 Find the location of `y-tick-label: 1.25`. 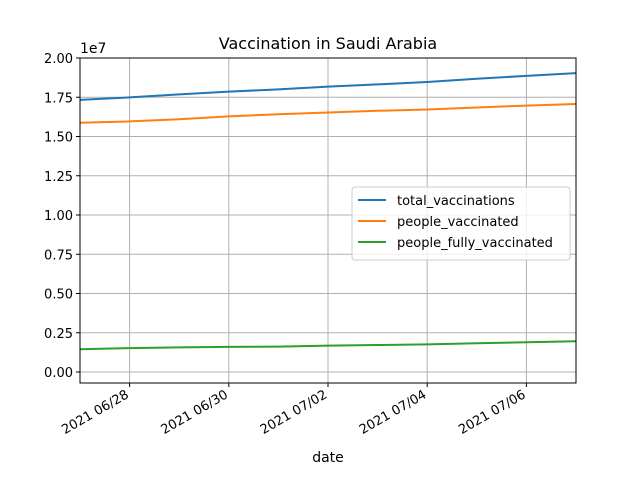

y-tick-label: 1.25 is located at coordinates (58, 177).